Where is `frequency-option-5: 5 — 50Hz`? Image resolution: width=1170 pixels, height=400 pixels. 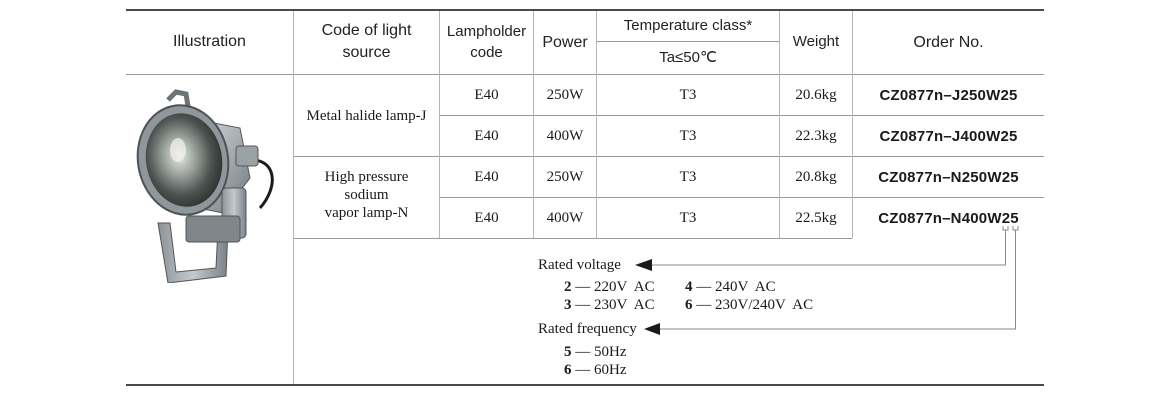 frequency-option-5: 5 — 50Hz is located at coordinates (595, 352).